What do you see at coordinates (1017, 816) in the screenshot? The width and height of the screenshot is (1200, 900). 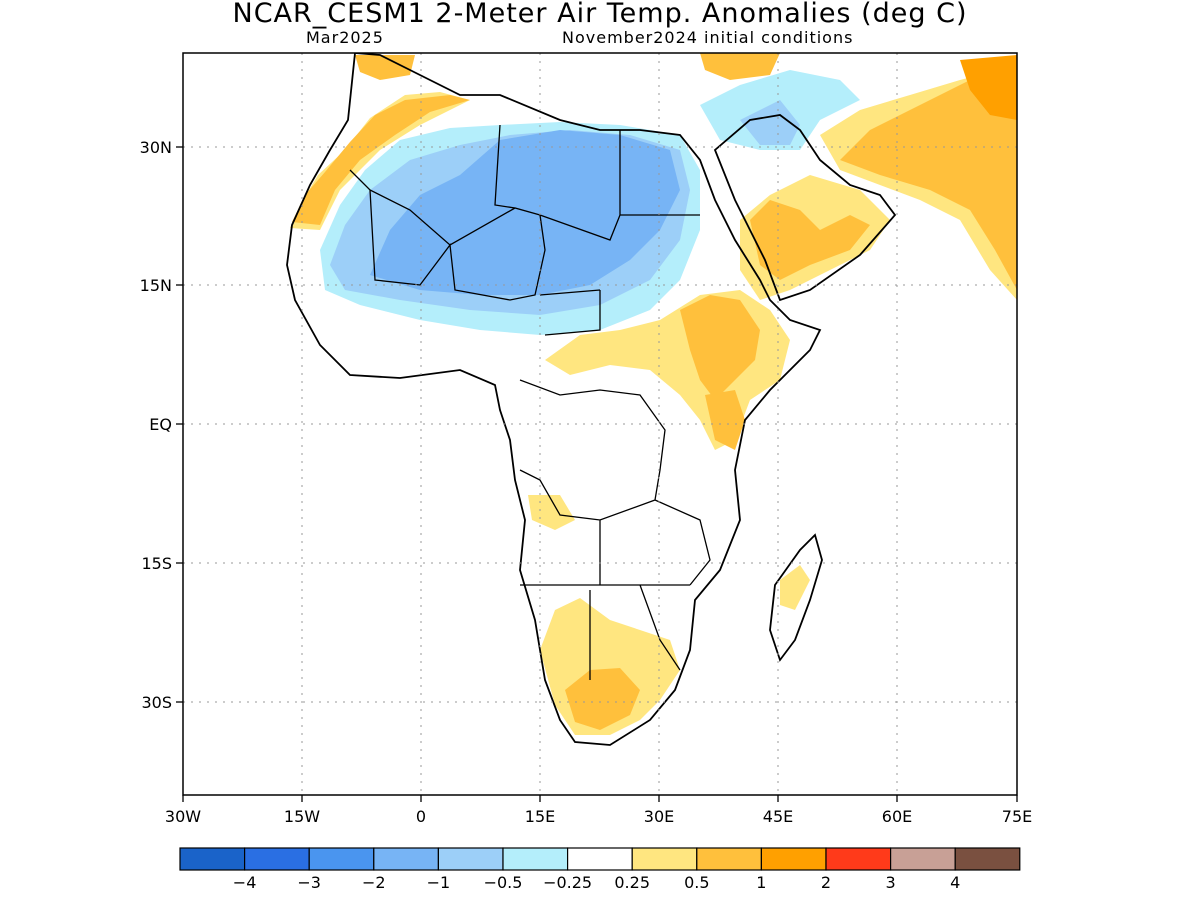 I see `lon-tick-label: 75E` at bounding box center [1017, 816].